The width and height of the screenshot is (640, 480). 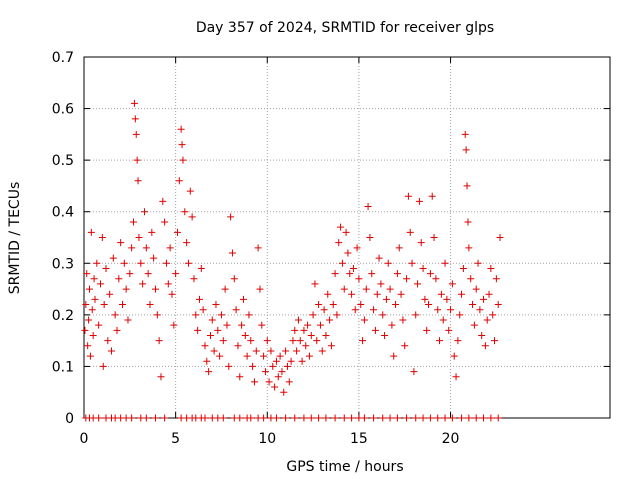 I want to click on y-tick-label: 0.6, so click(x=63, y=110).